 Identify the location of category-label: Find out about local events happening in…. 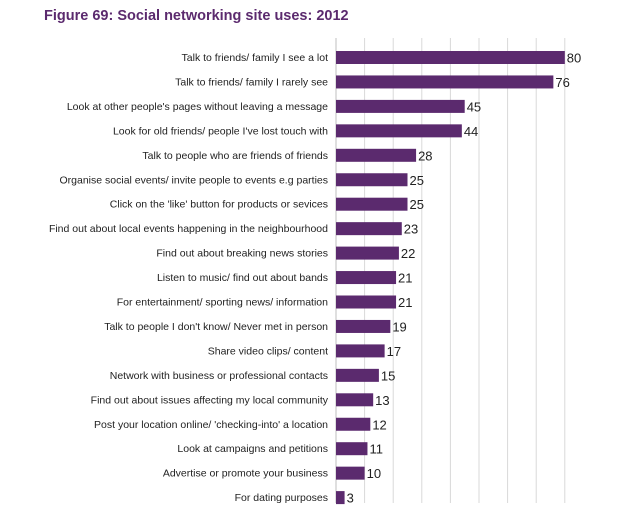
(188, 229).